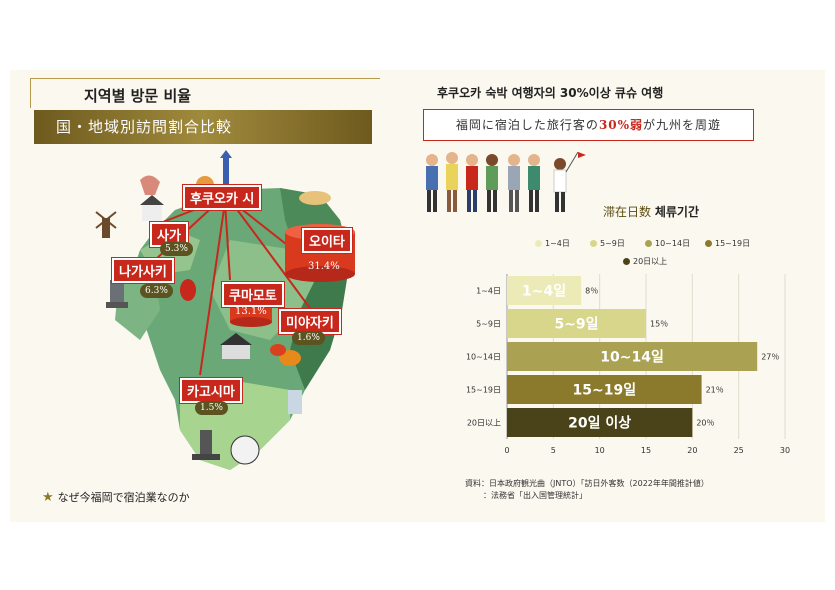 This screenshot has width=835, height=590. Describe the element at coordinates (222, 197) in the screenshot. I see `region-label-fukuoka: 후쿠오카 시` at that location.